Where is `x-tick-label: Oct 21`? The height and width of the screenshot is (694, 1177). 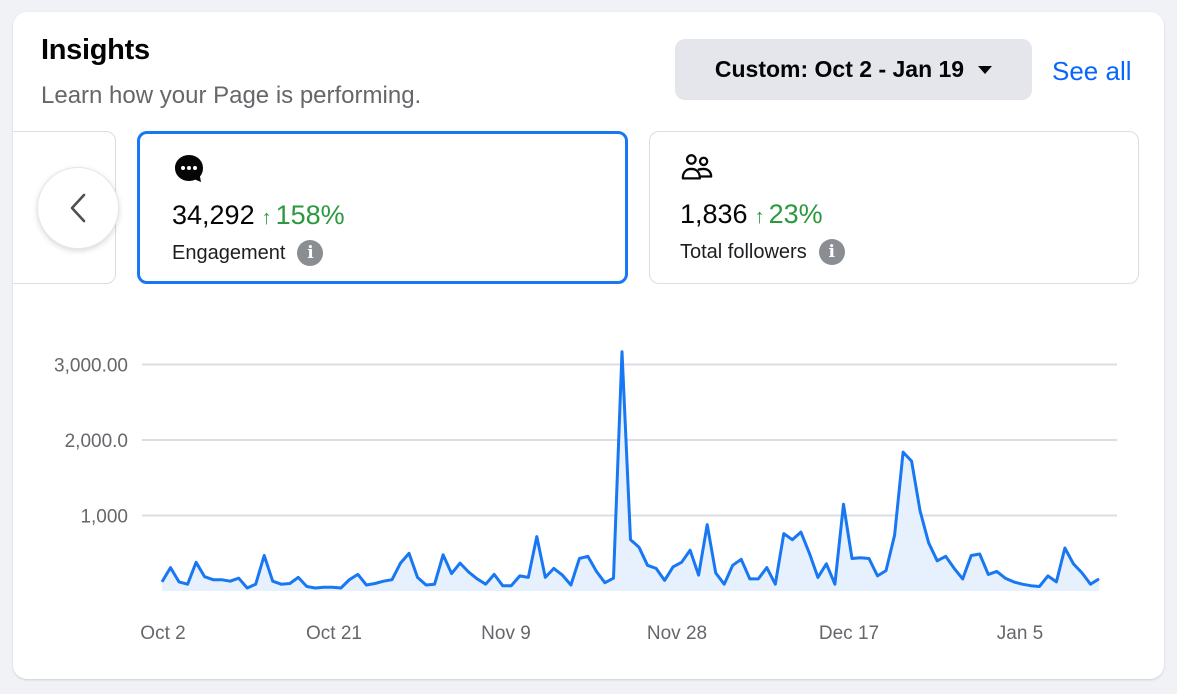 x-tick-label: Oct 21 is located at coordinates (334, 633).